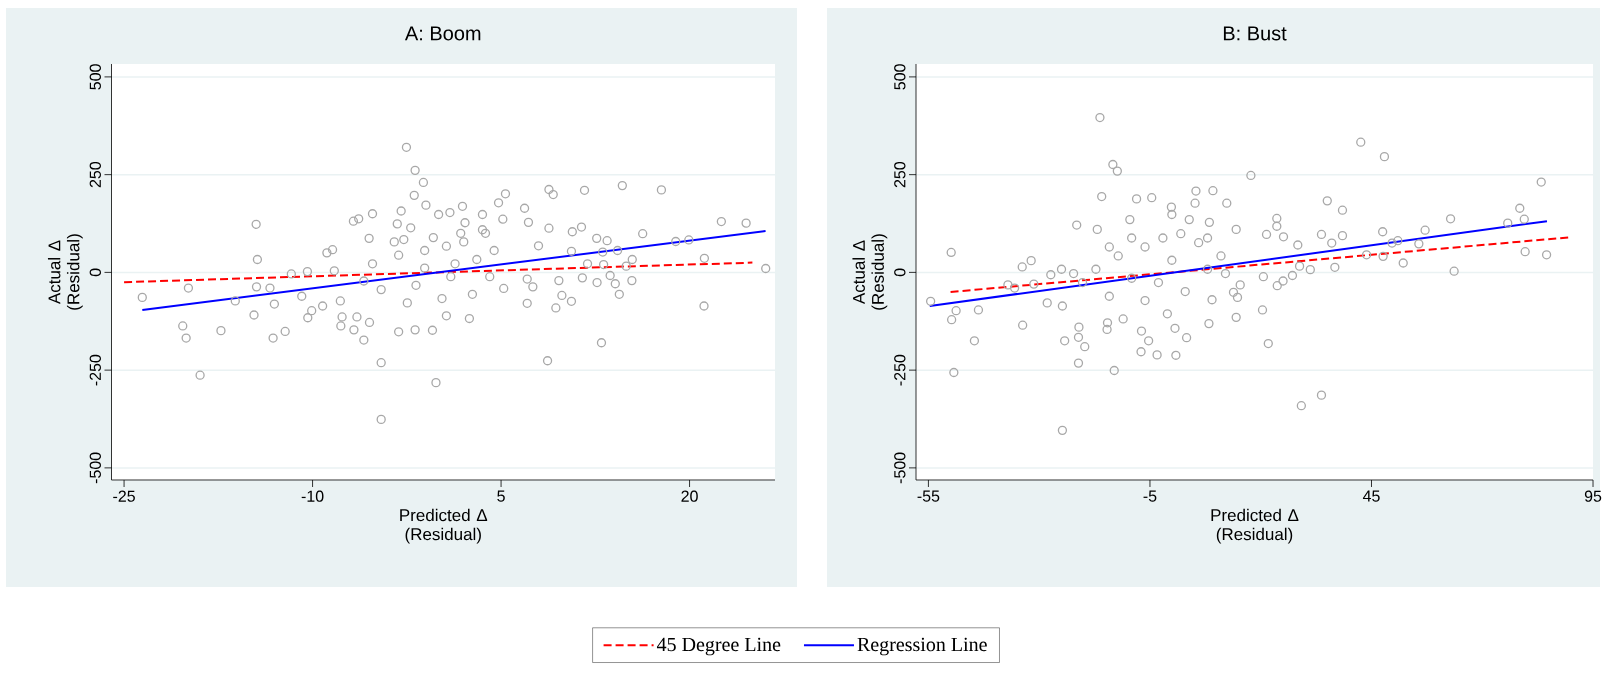 The image size is (1606, 675). What do you see at coordinates (689, 496) in the screenshot?
I see `x-tick-label: 20` at bounding box center [689, 496].